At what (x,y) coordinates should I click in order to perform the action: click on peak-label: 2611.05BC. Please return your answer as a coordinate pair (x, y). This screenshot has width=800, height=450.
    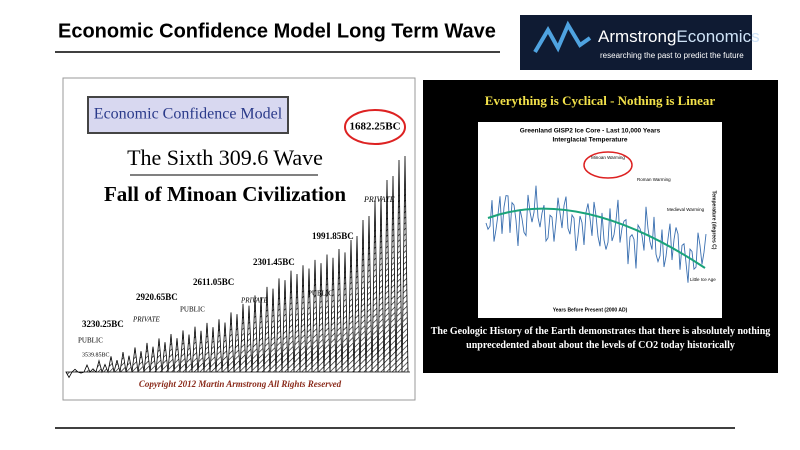
    Looking at the image, I should click on (213, 282).